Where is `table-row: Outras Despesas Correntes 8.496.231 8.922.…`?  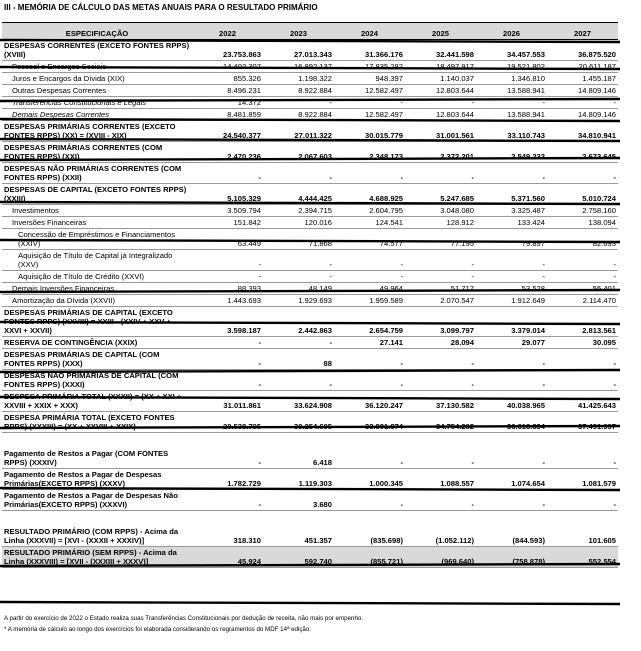 table-row: Outras Despesas Correntes 8.496.231 8.922.… is located at coordinates (310, 90).